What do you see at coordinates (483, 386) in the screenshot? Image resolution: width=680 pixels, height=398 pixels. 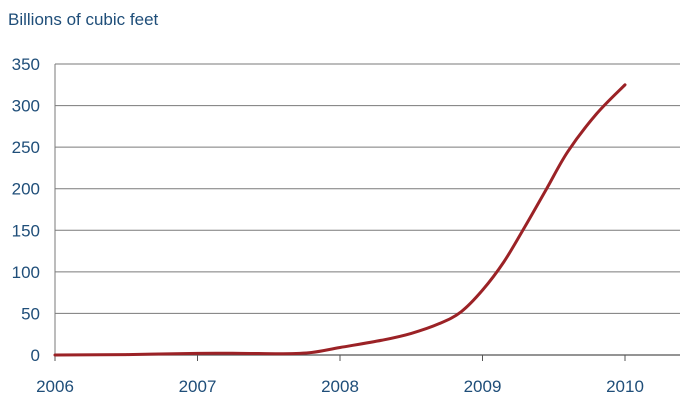 I see `x-tick-label-2009: 2009` at bounding box center [483, 386].